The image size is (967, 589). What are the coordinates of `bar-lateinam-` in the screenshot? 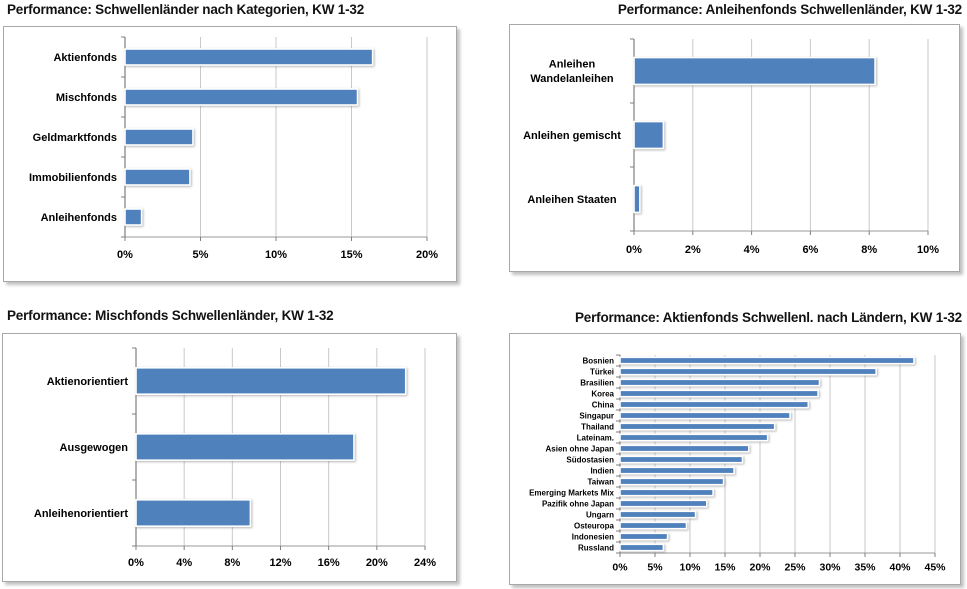 It's located at (694, 437).